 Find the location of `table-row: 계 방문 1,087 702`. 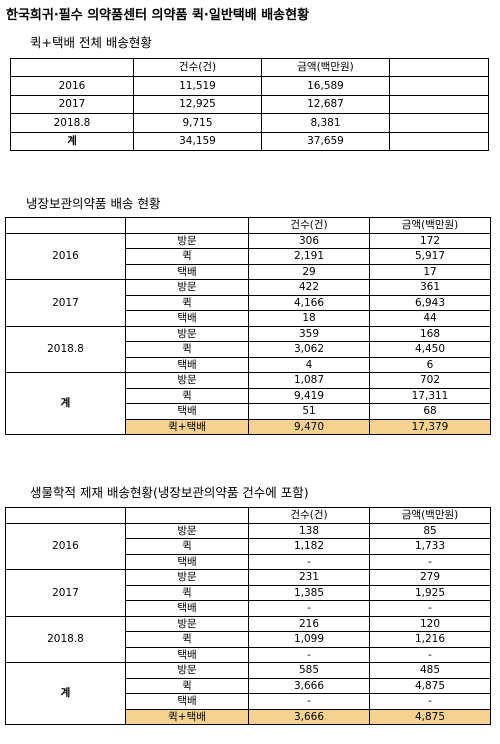

table-row: 계 방문 1,087 702 is located at coordinates (248, 403).